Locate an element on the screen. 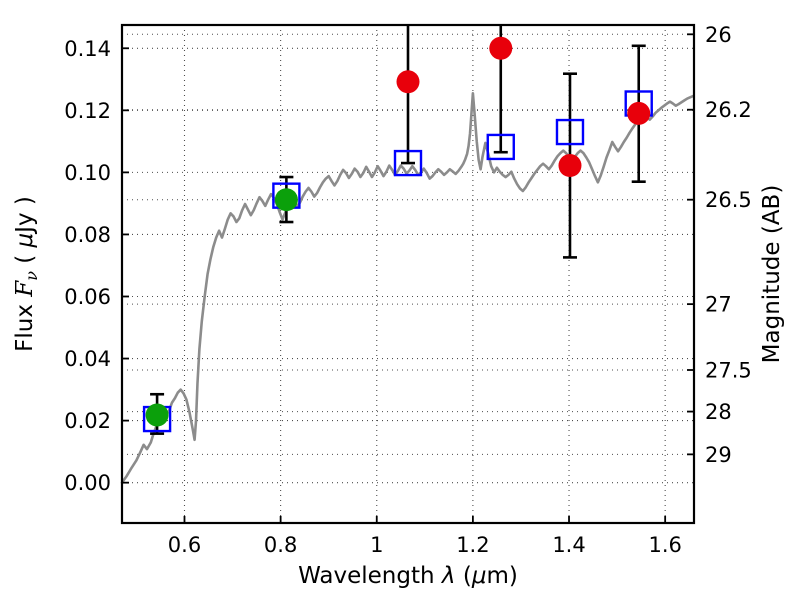 Image resolution: width=800 pixels, height=600 pixels. y-tick-label: 0.04 is located at coordinates (87, 359).